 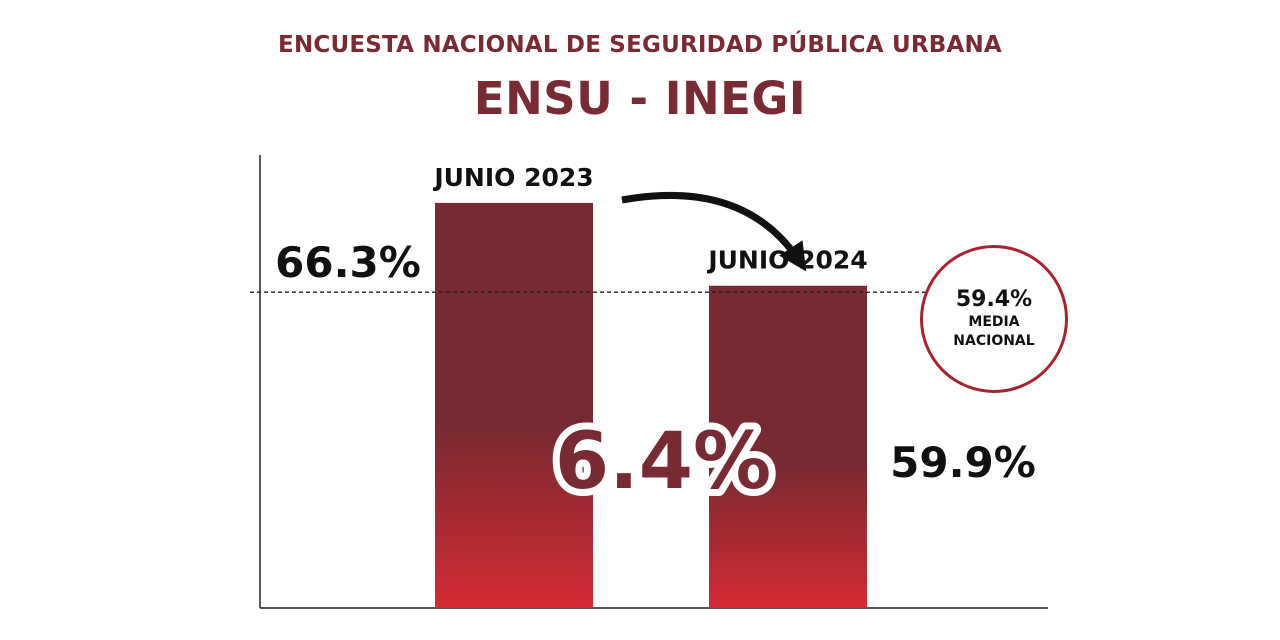 I want to click on national-average-badge: 59.4% MEDIA NACIONAL, so click(x=994, y=319).